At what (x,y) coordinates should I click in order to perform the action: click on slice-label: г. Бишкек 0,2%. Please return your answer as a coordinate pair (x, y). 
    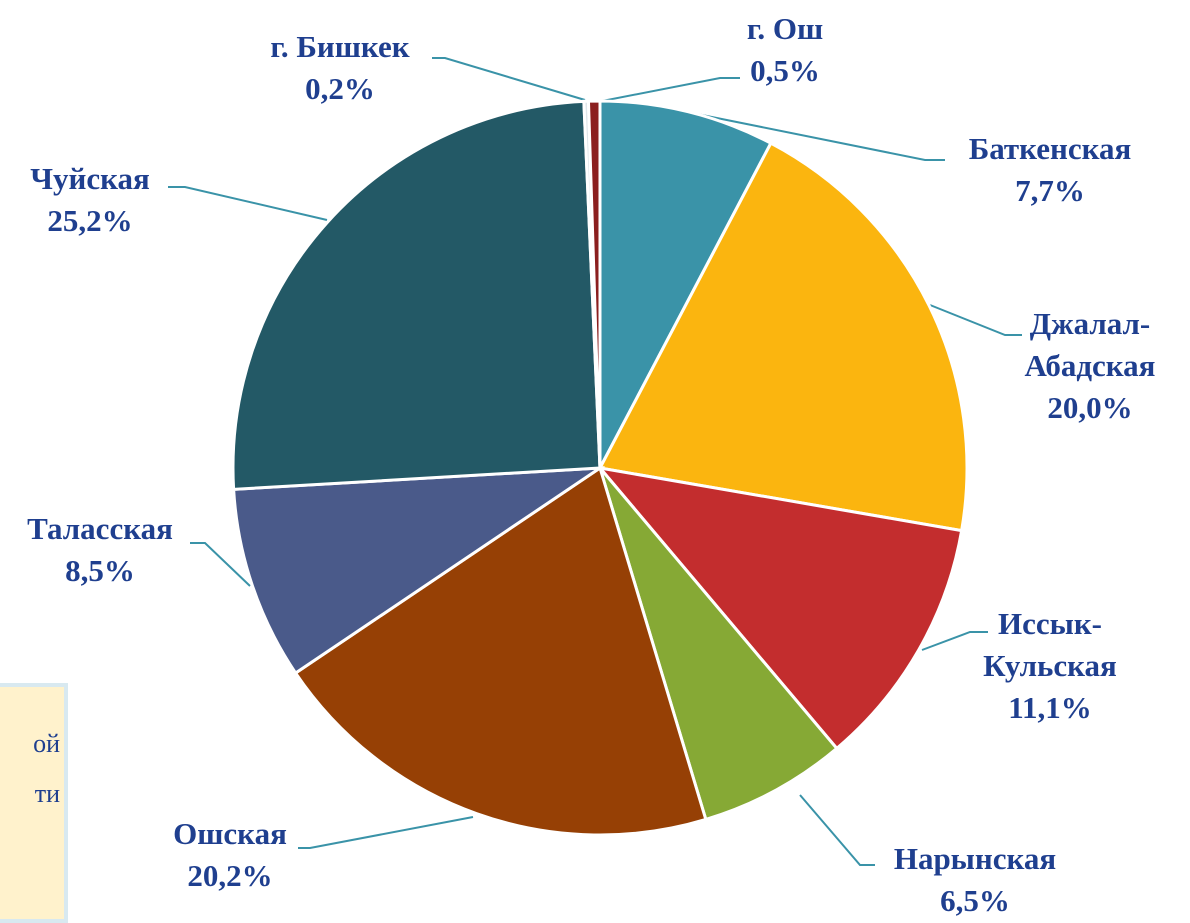
    Looking at the image, I should click on (340, 68).